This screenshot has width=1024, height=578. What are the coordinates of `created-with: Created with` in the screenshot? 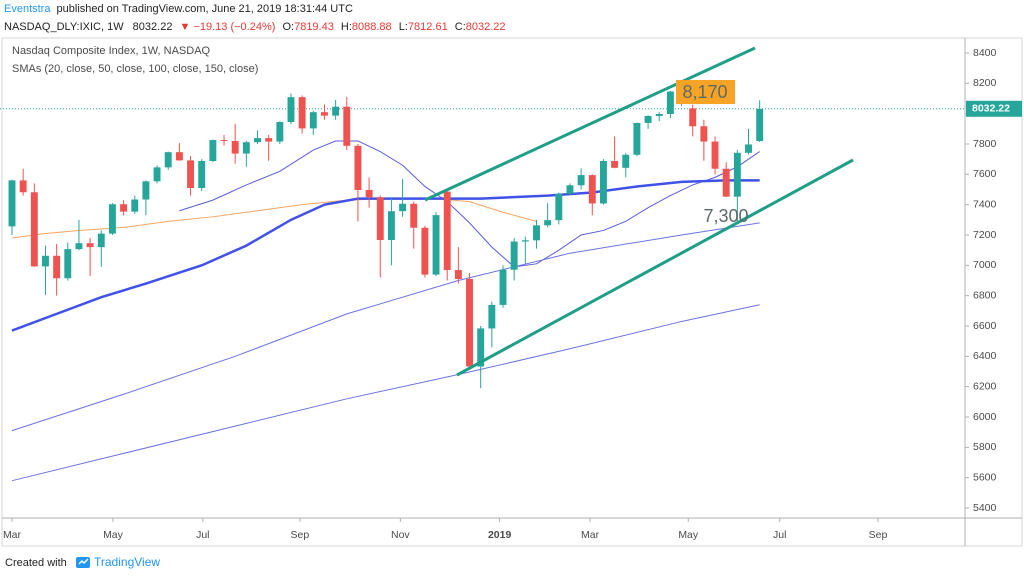 It's located at (36, 563).